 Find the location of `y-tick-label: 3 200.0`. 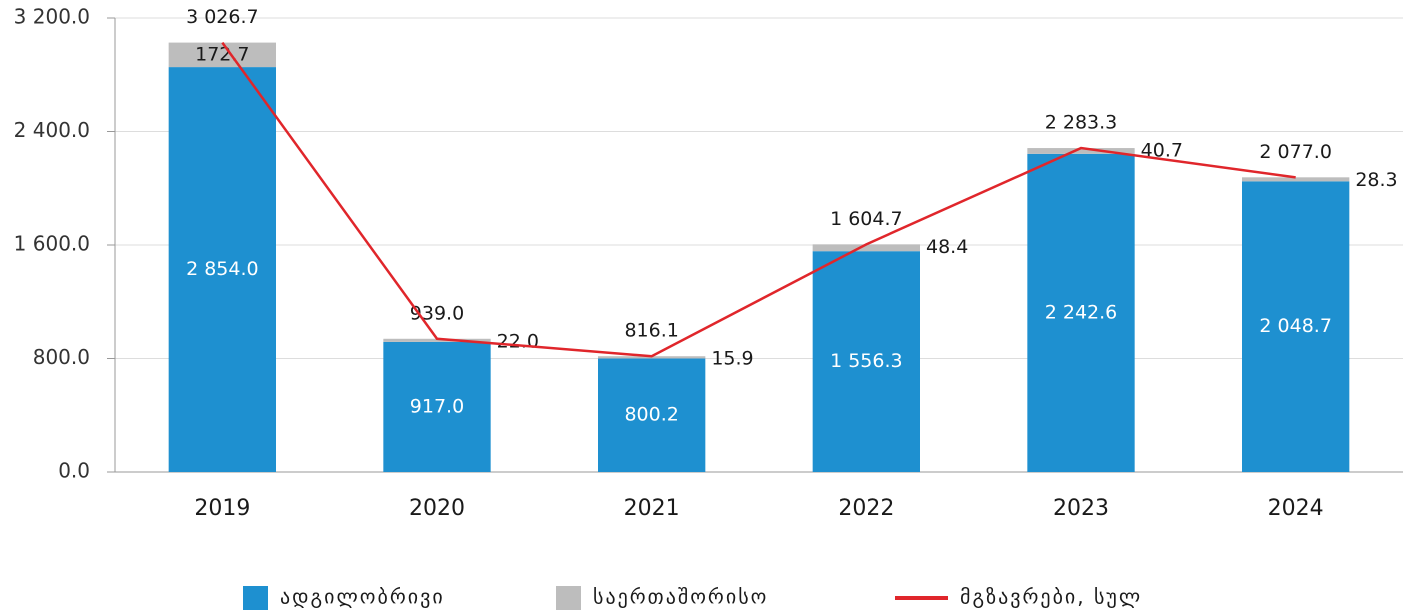

y-tick-label: 3 200.0 is located at coordinates (52, 17).